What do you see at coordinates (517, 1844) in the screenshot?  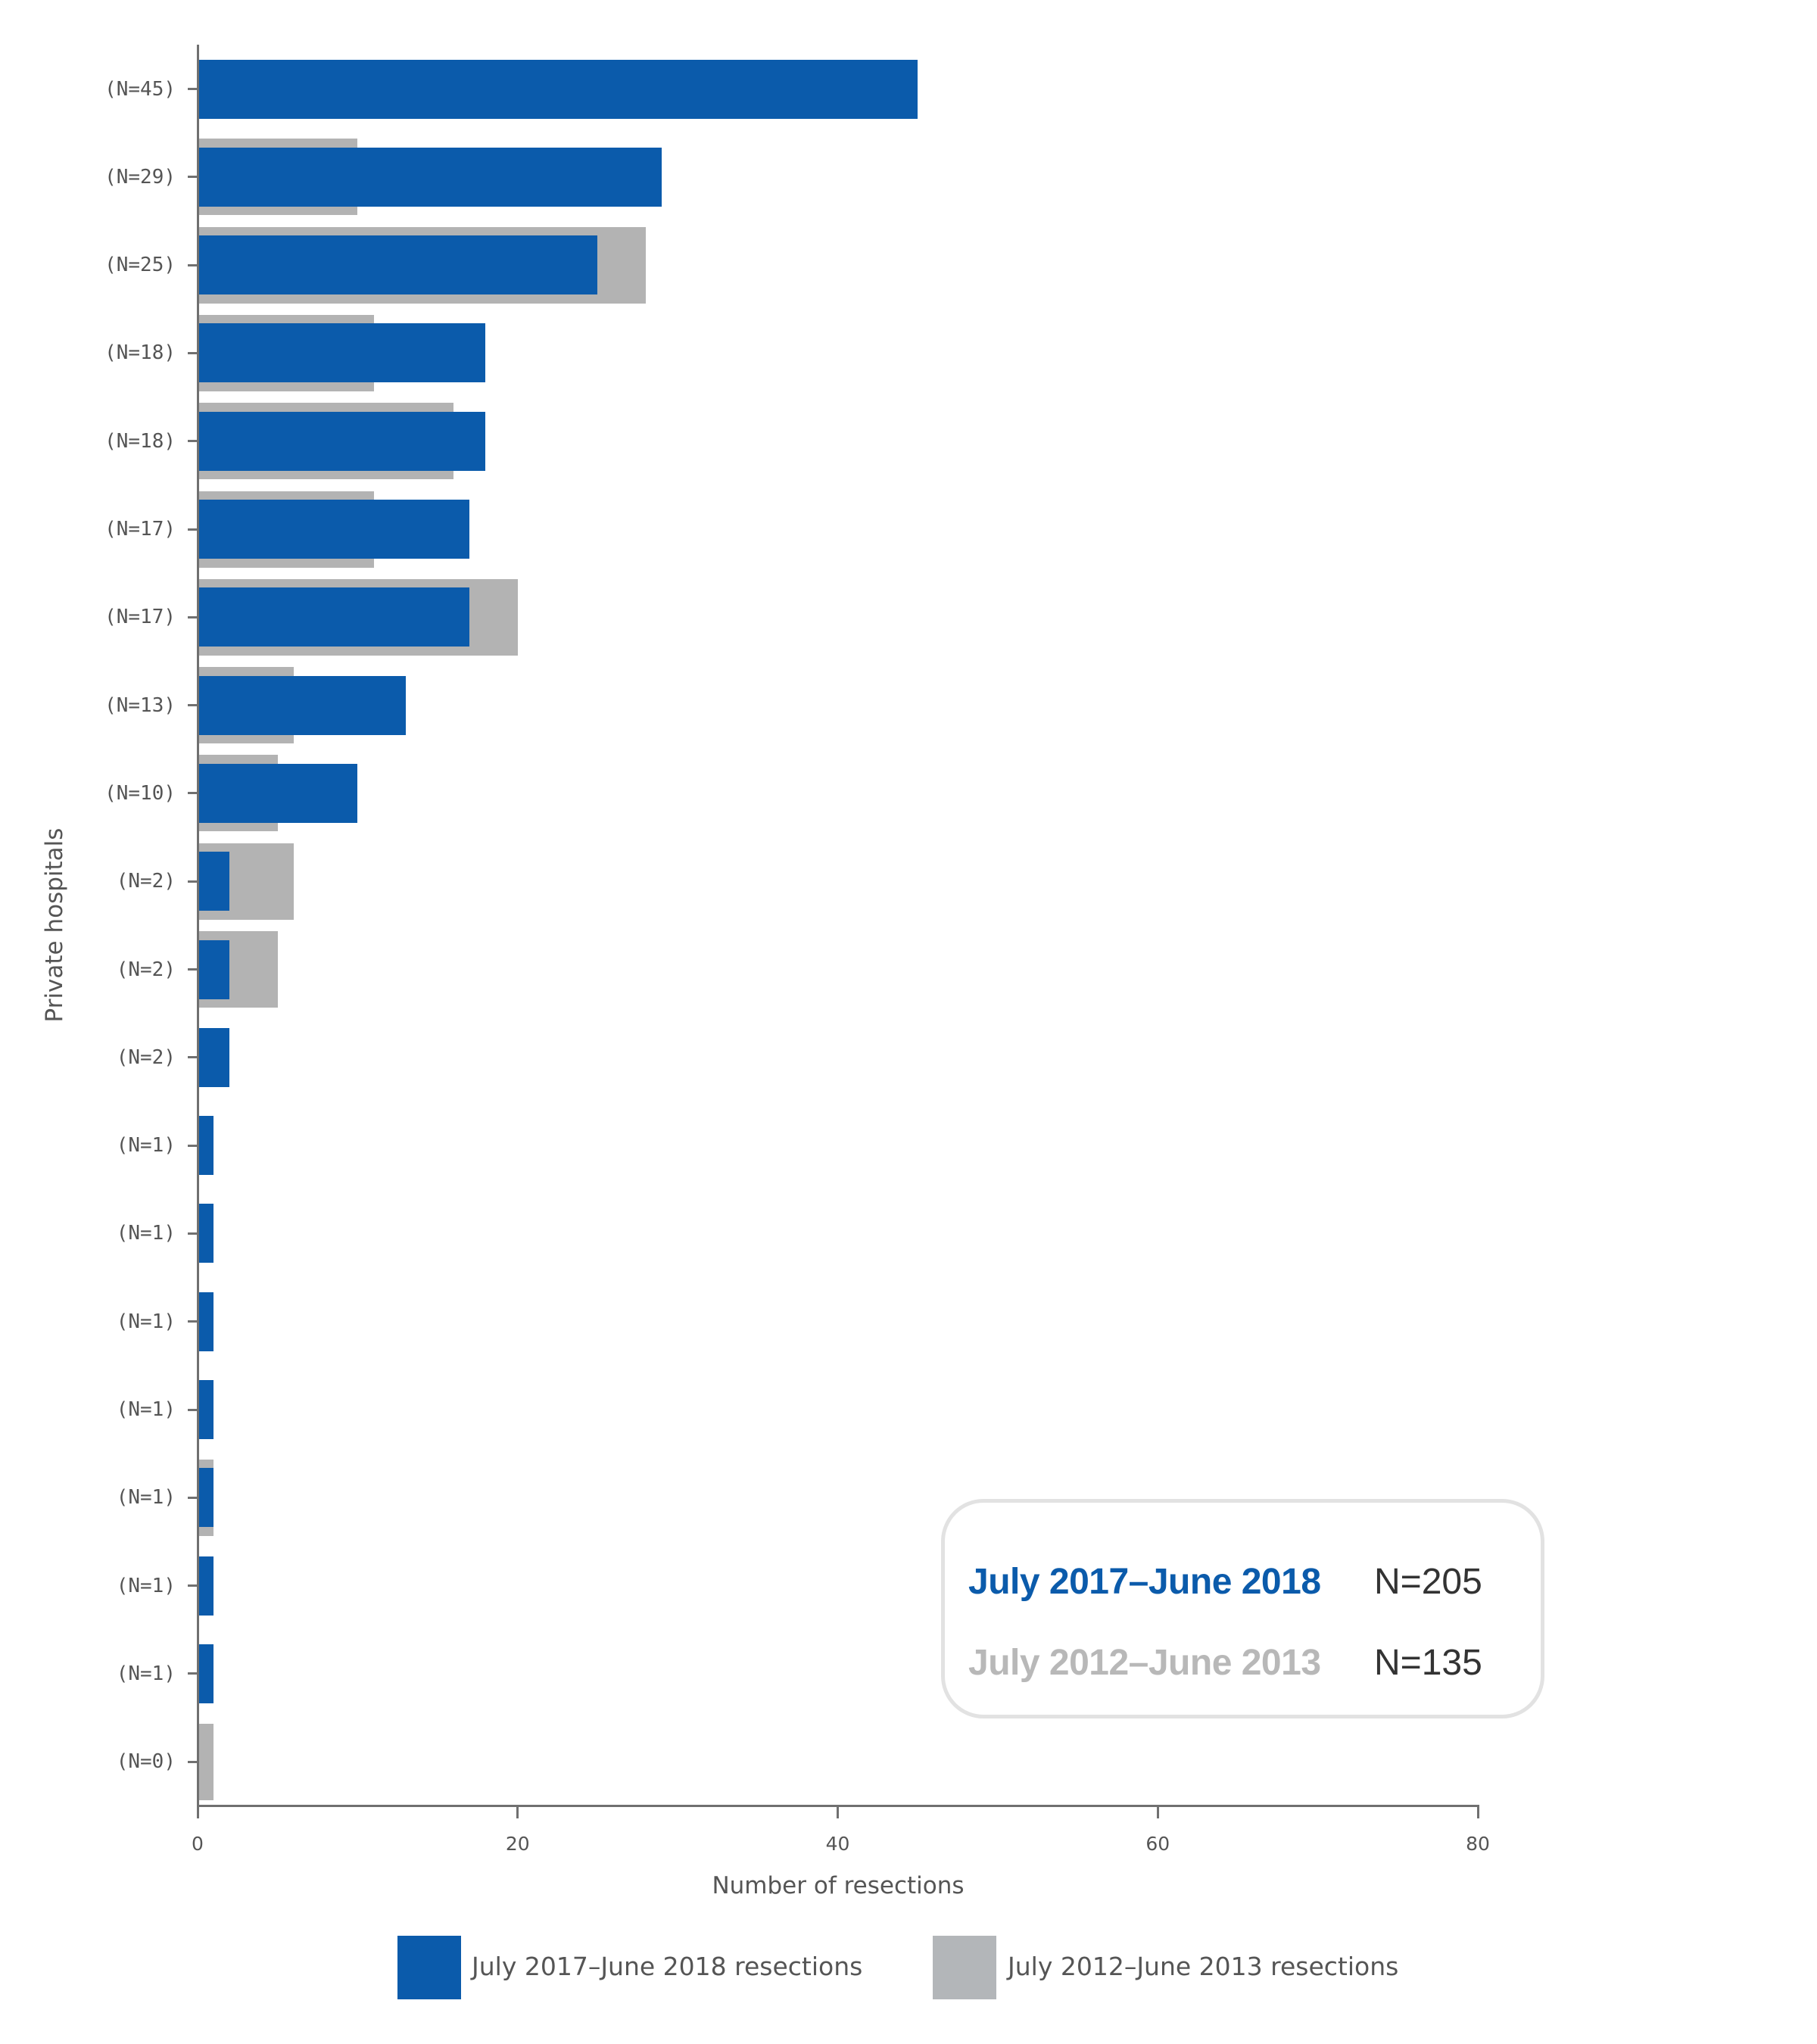 I see `x-tick-label: 20` at bounding box center [517, 1844].